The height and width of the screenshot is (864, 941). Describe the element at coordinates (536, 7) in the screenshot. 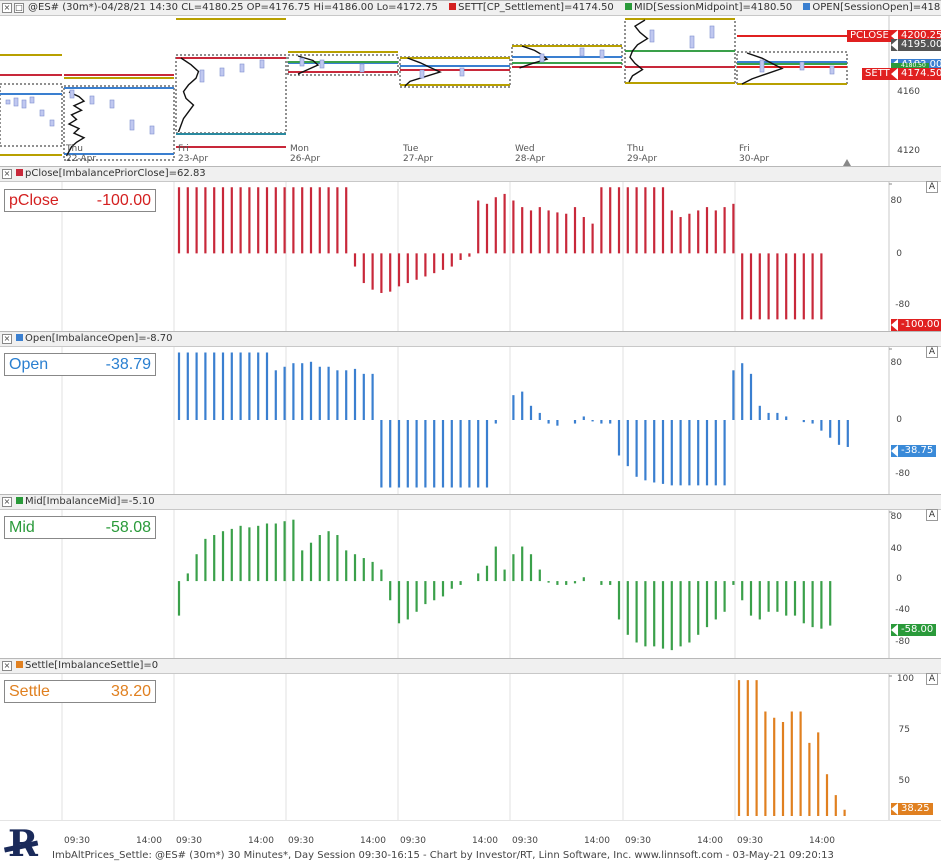

I see `sett-legend: SETT[CP_Settlement]=4174.50` at that location.